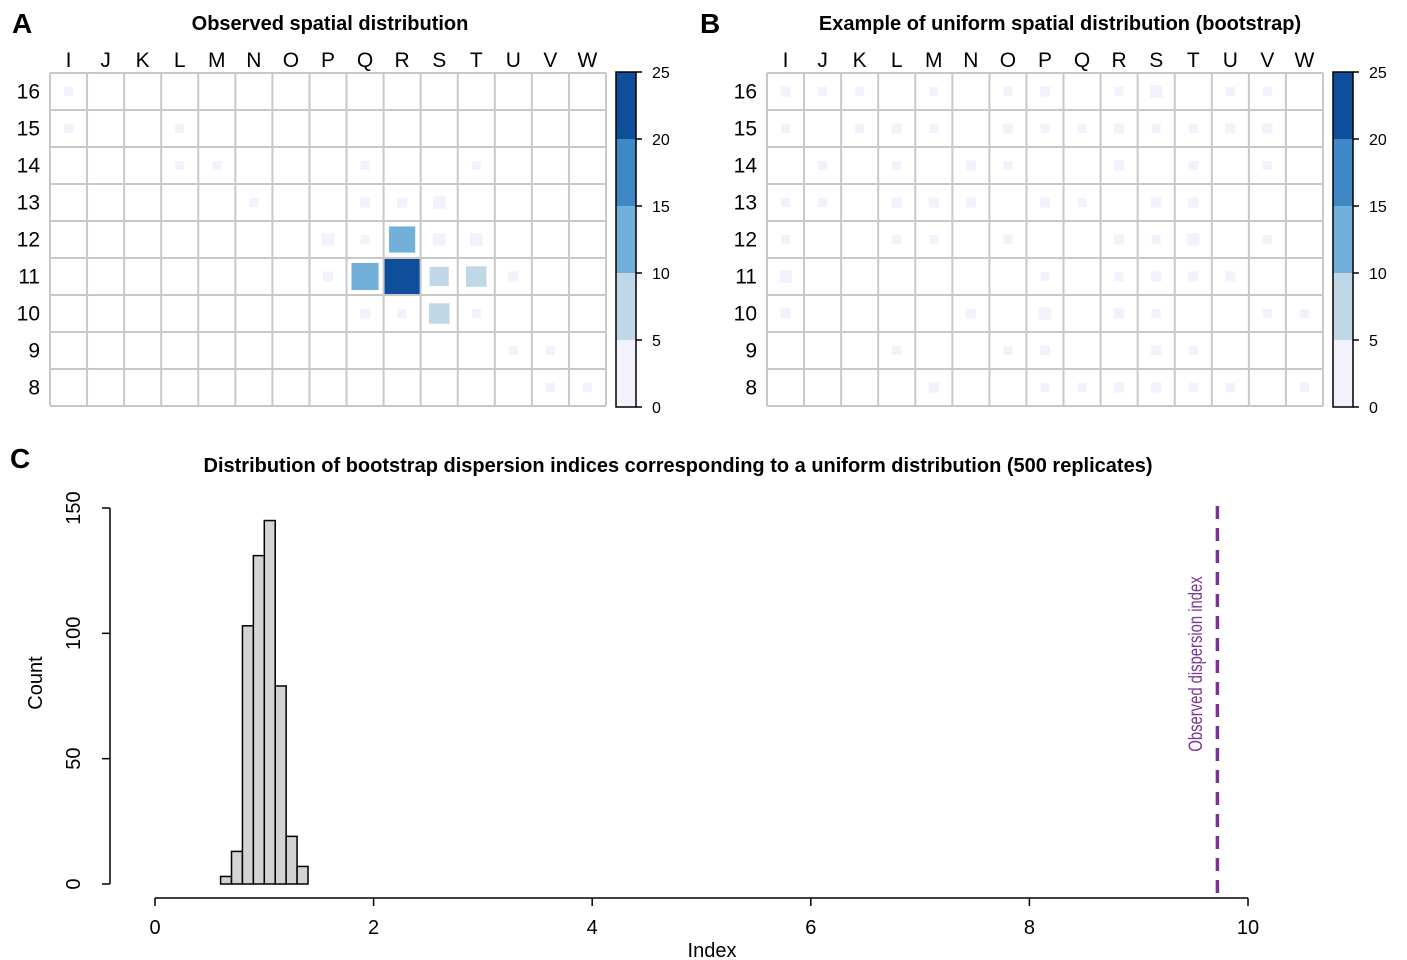 The image size is (1407, 960). Describe the element at coordinates (28, 129) in the screenshot. I see `heatmap-a-row-label: 15` at that location.